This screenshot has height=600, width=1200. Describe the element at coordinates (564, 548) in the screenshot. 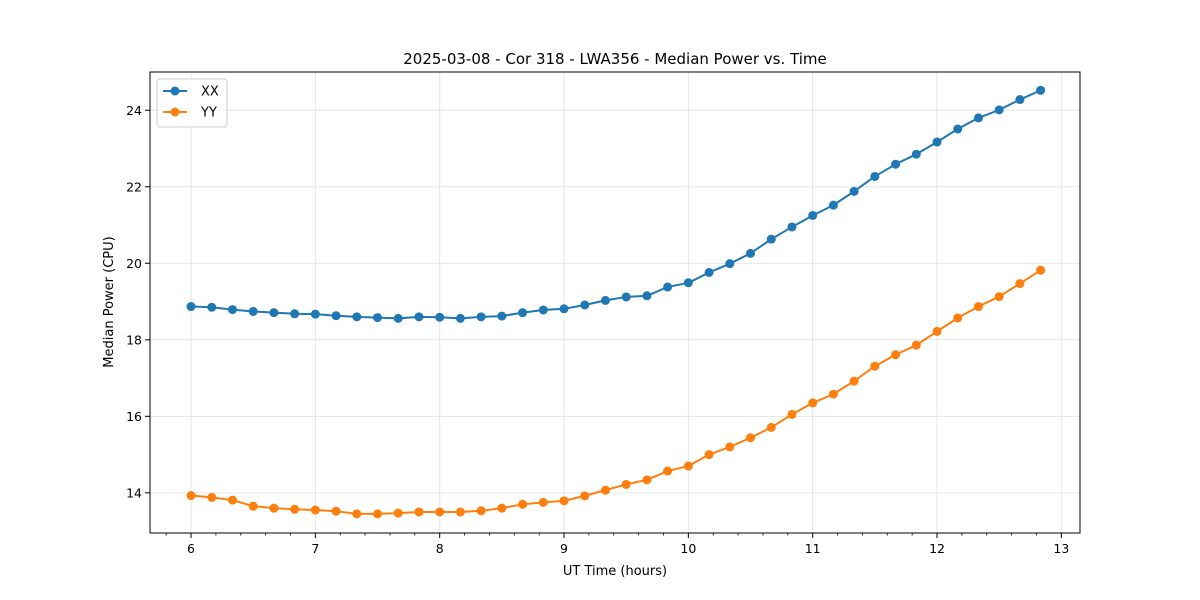

I see `x-tick-label: 9` at that location.